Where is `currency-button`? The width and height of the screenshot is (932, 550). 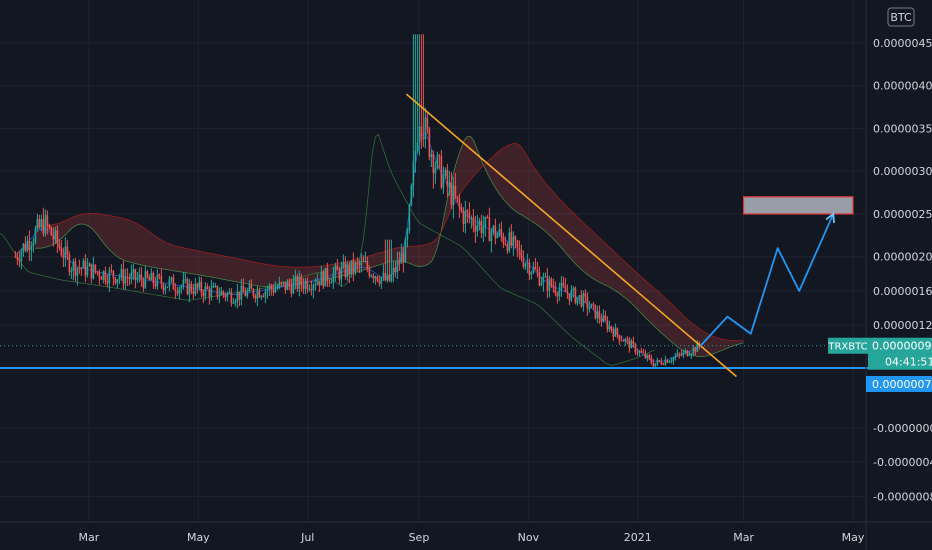
currency-button is located at coordinates (901, 17).